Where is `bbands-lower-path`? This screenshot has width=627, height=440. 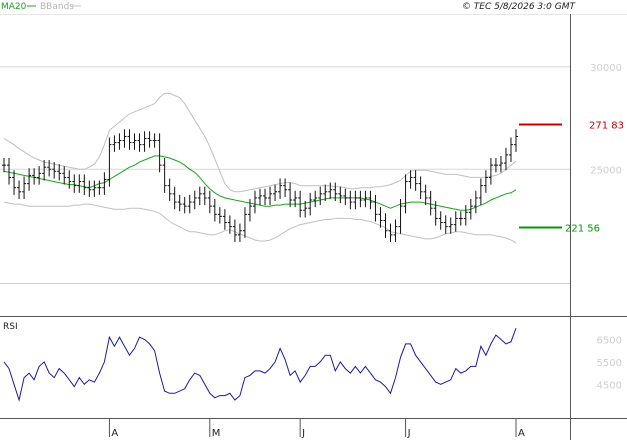 bbands-lower-path is located at coordinates (260, 222).